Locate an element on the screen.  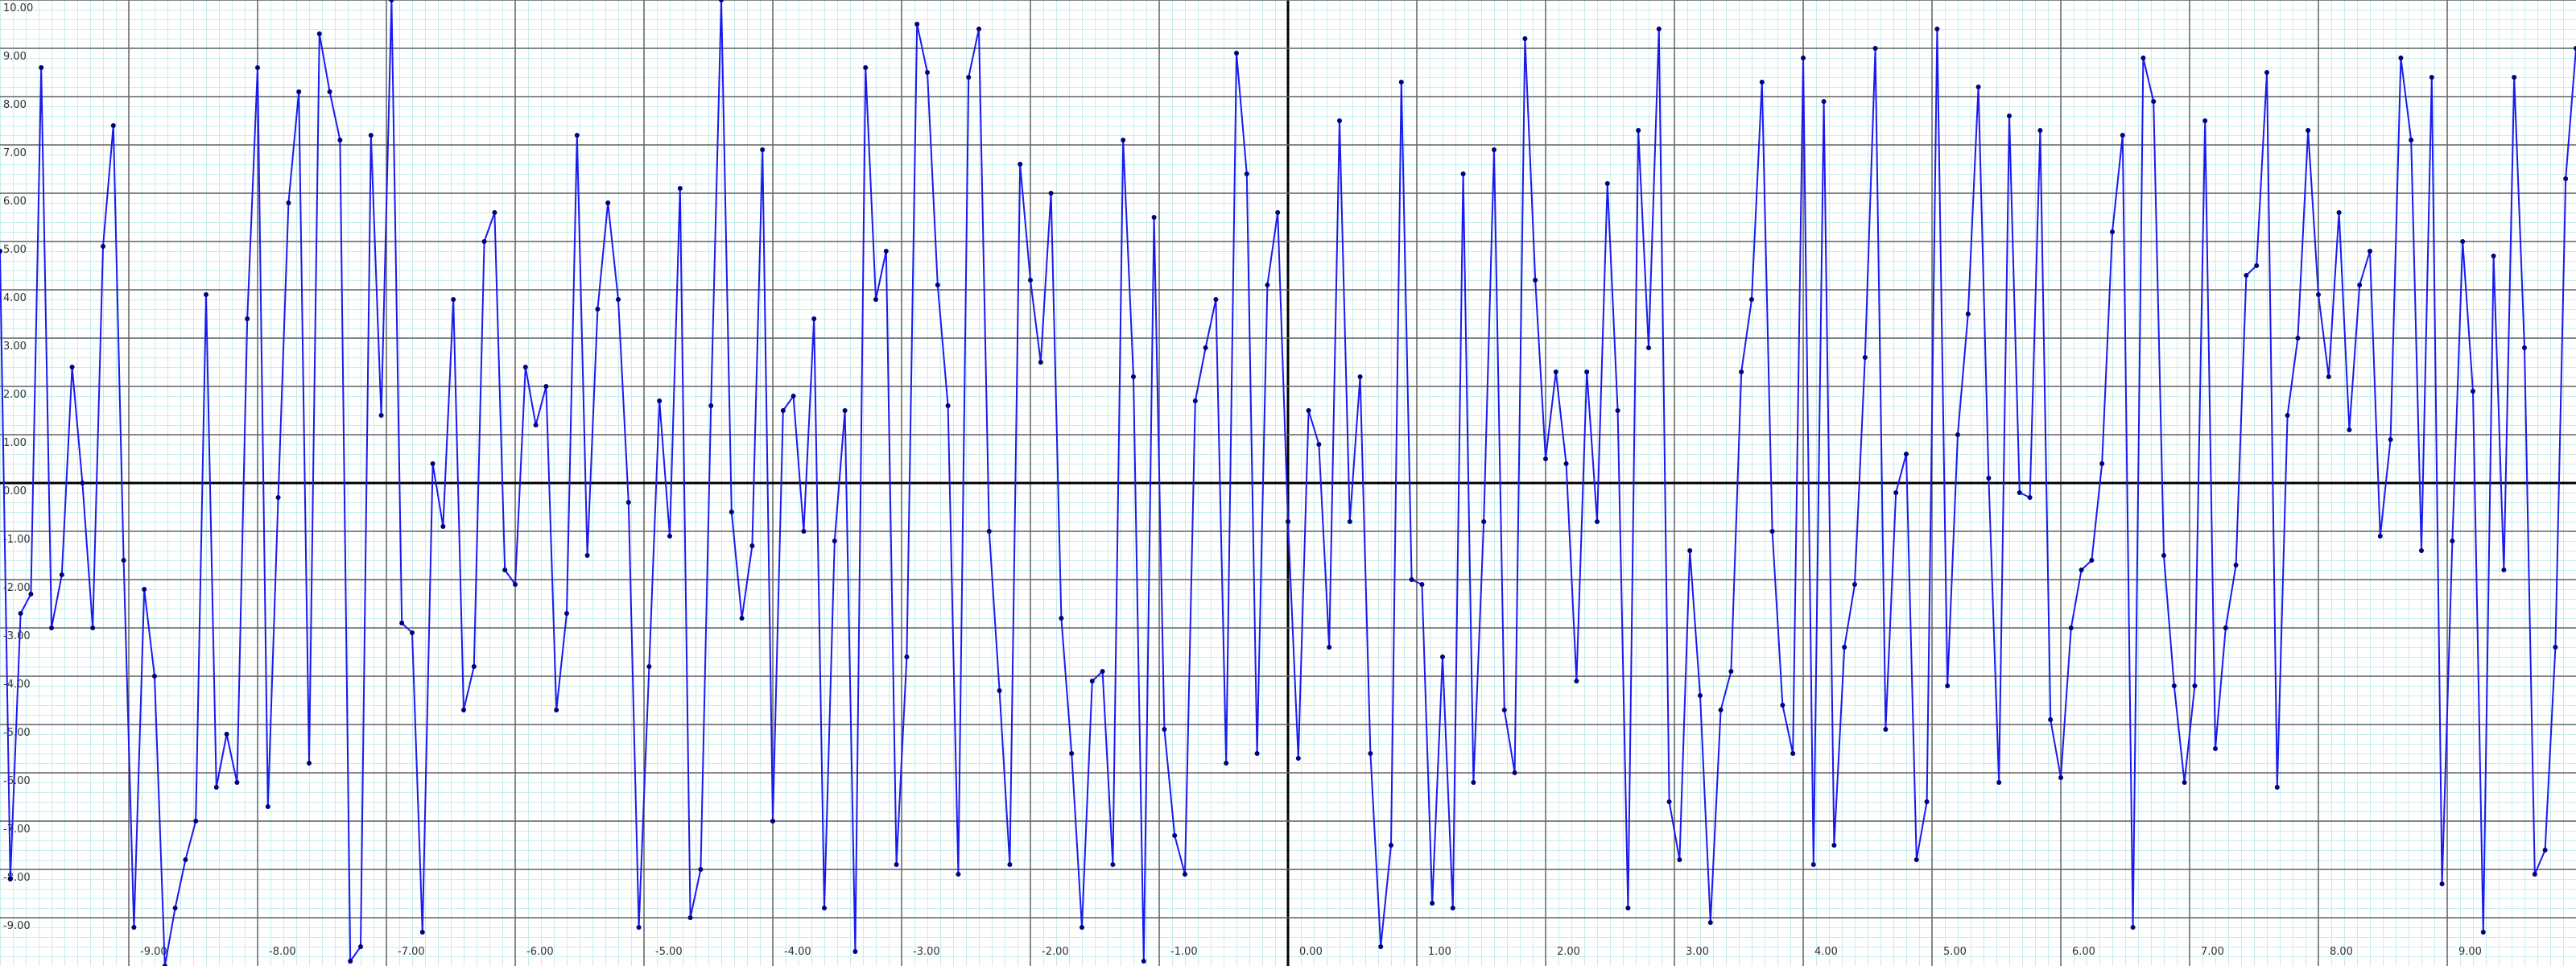
y-tick-label: 2.00 is located at coordinates (15, 395).